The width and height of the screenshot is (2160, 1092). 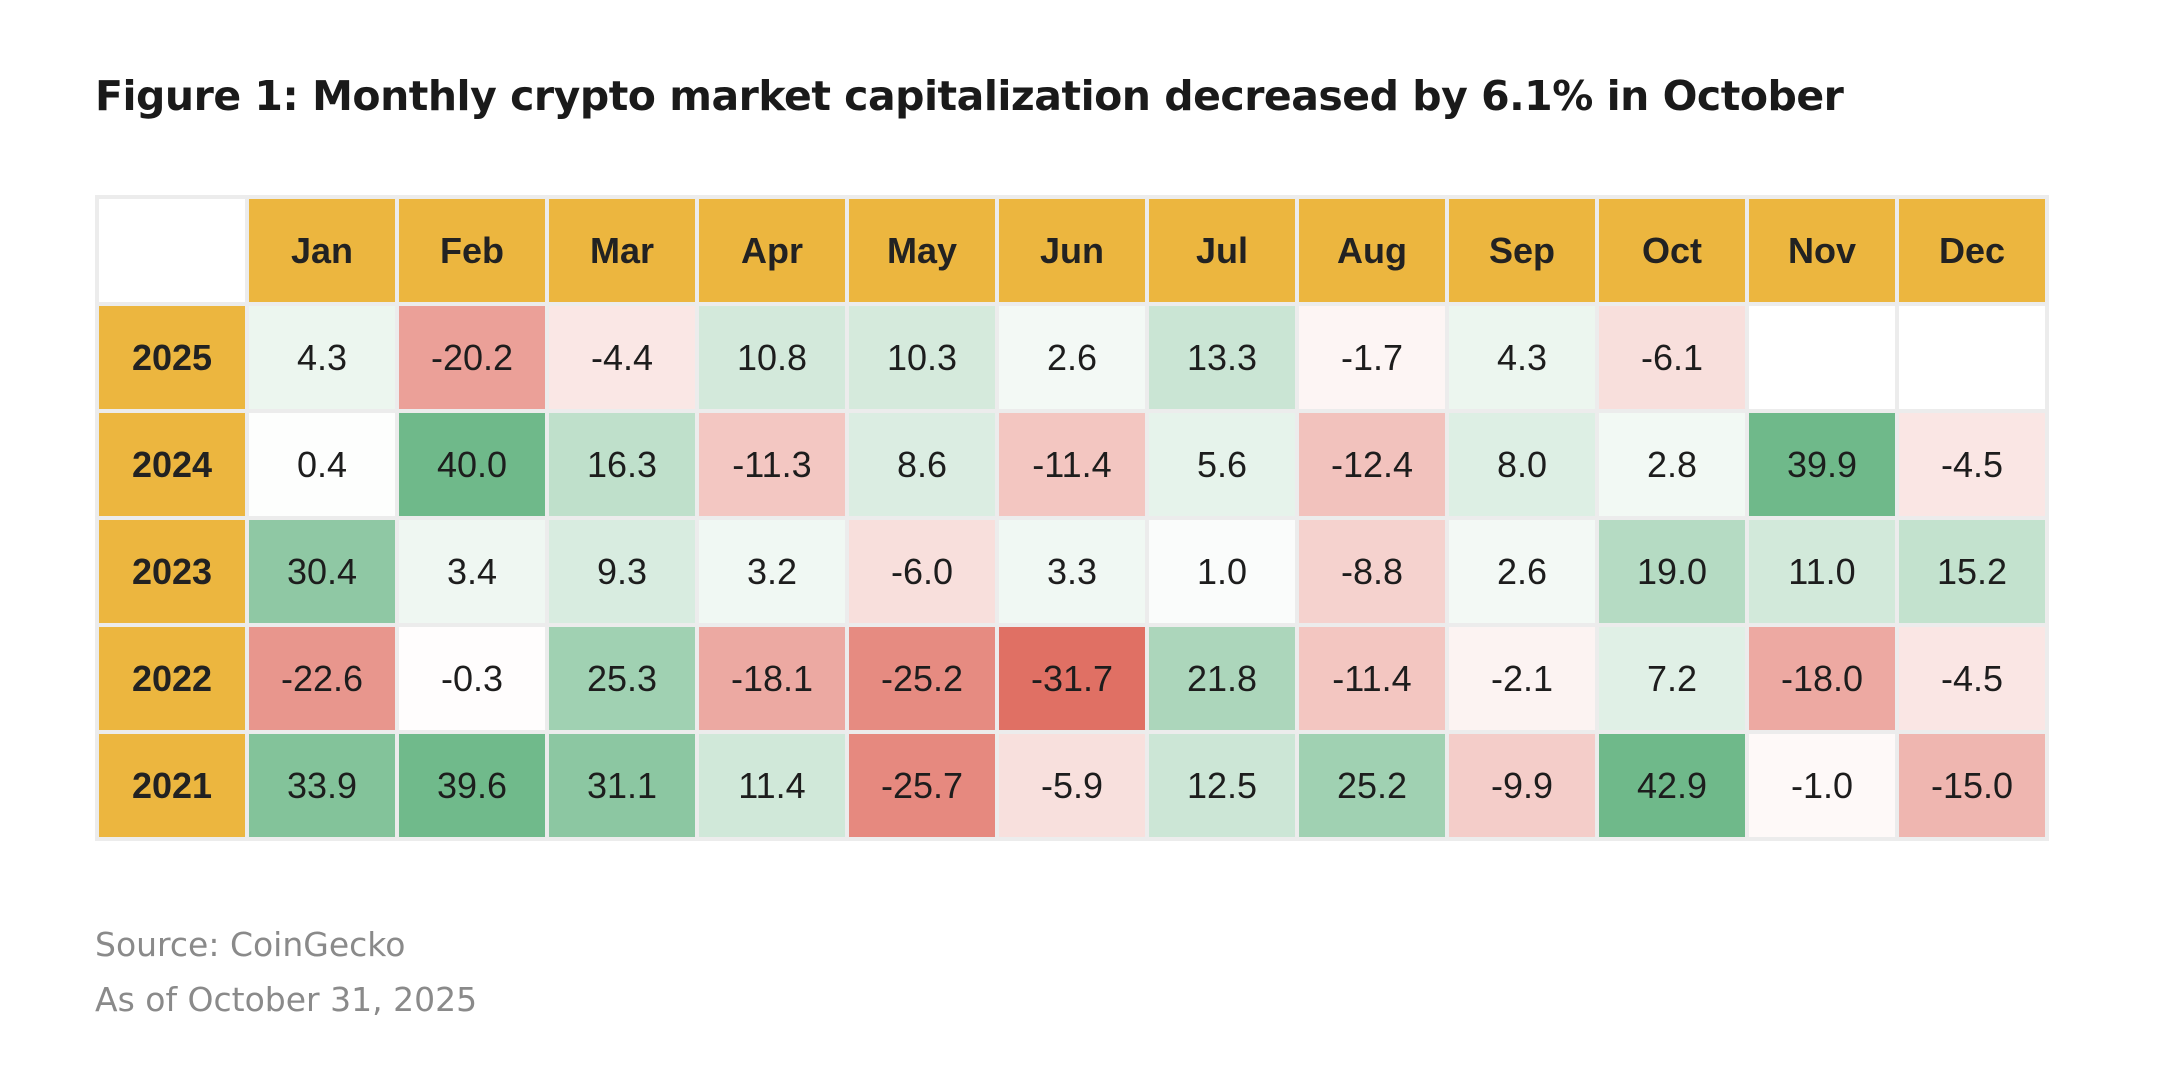 What do you see at coordinates (622, 785) in the screenshot?
I see `heatmap-cell-2021-mar: 31.1` at bounding box center [622, 785].